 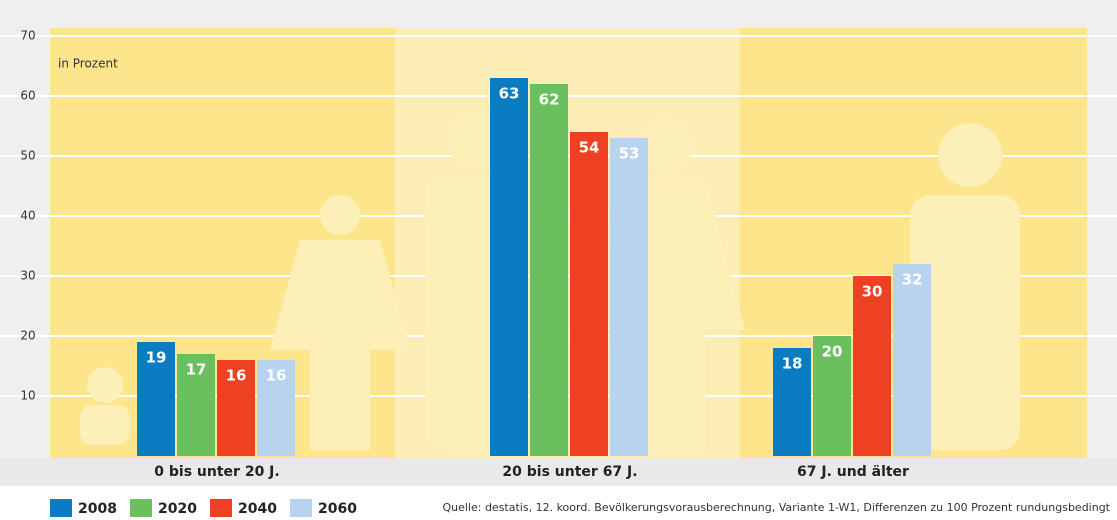 I want to click on unit-label: in Prozent, so click(x=88, y=64).